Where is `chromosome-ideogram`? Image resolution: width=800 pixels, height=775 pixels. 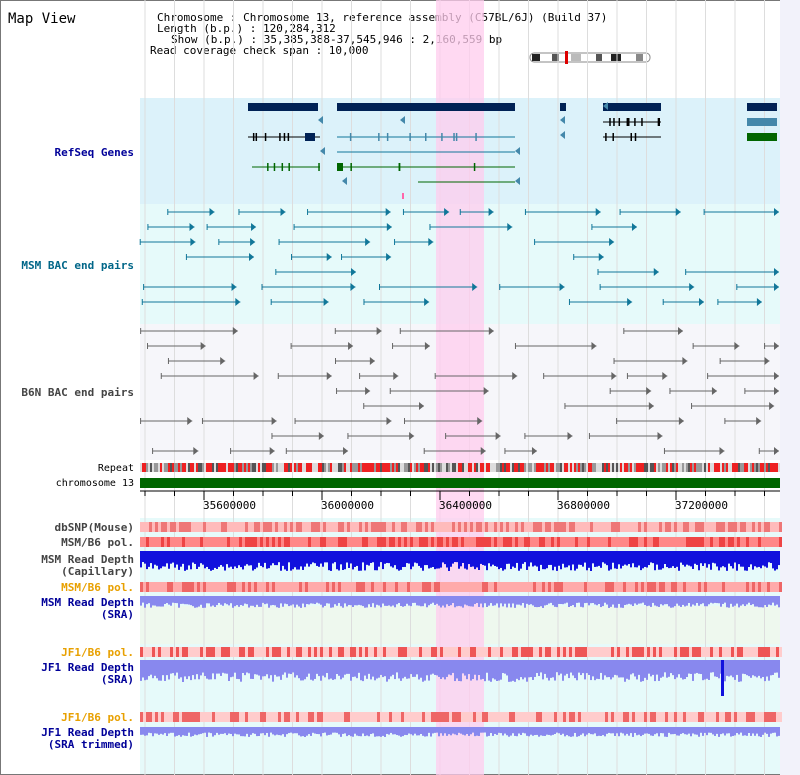 chromosome-ideogram is located at coordinates (590, 57).